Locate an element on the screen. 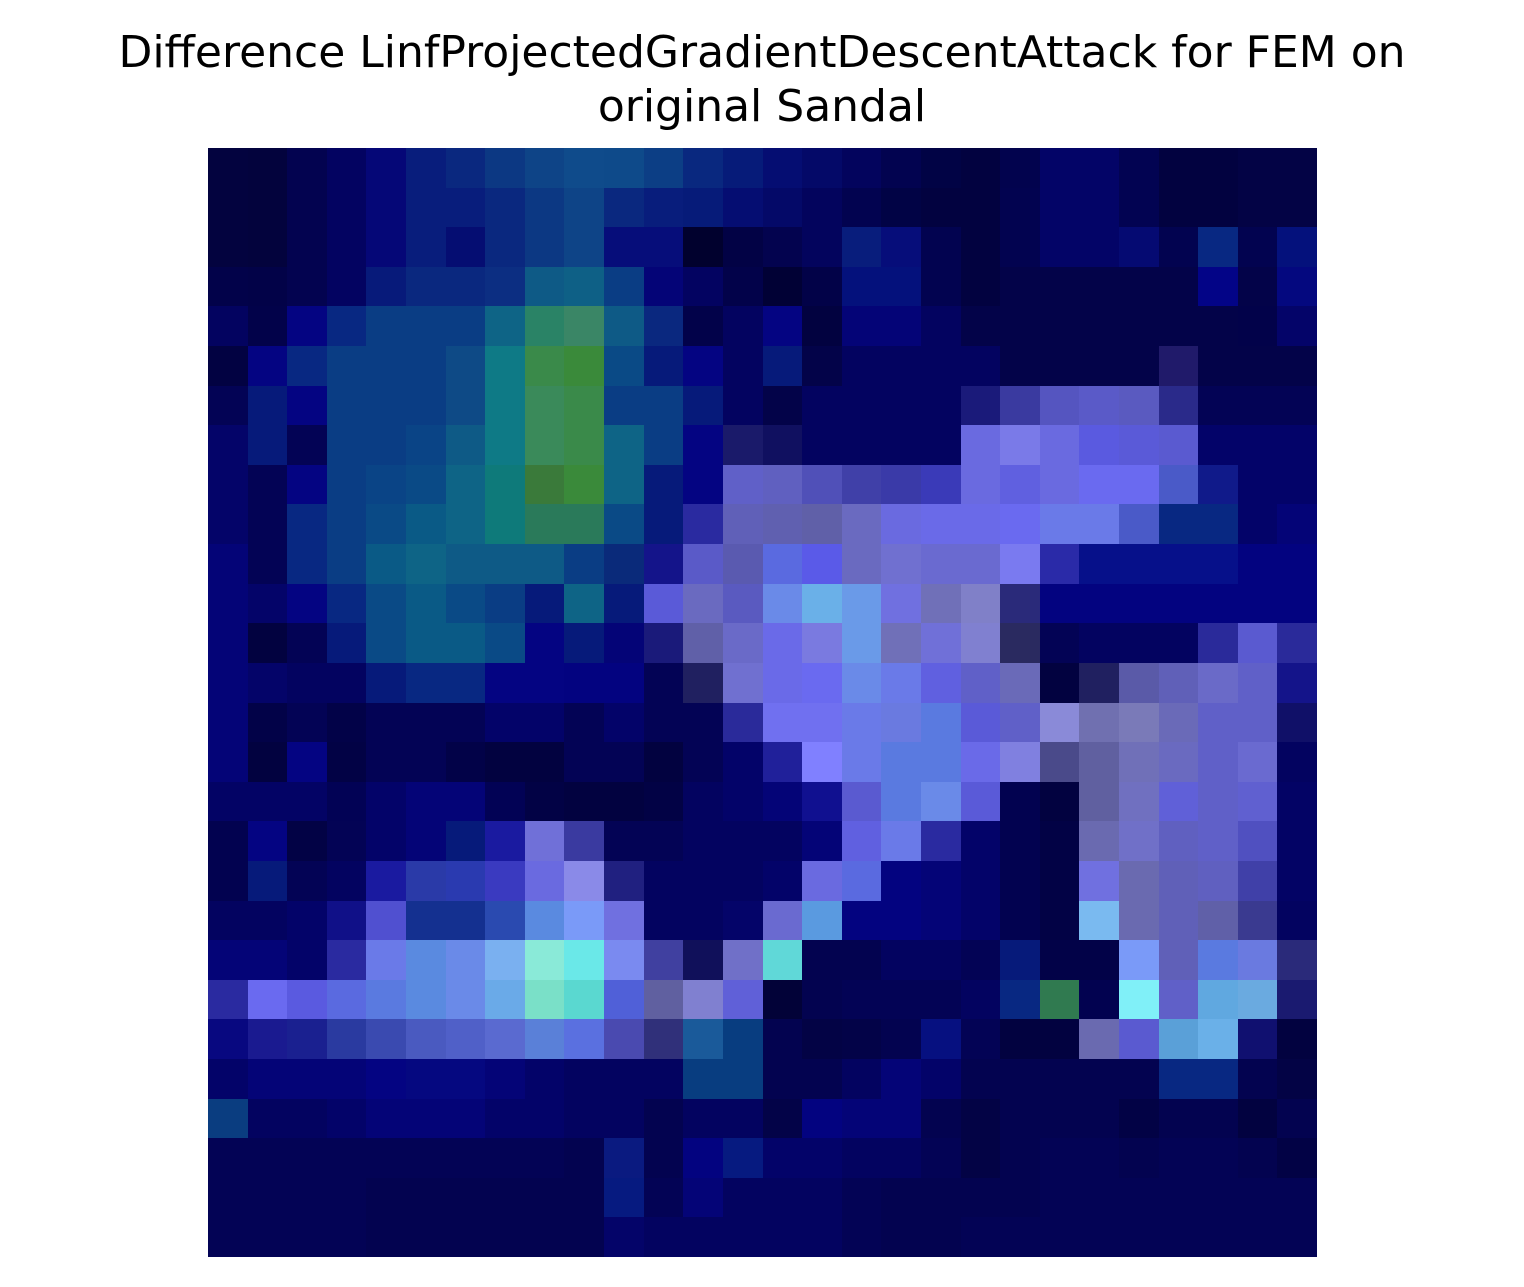 The width and height of the screenshot is (1524, 1287). heatmap-cell-r12-c14 is located at coordinates (782, 643).